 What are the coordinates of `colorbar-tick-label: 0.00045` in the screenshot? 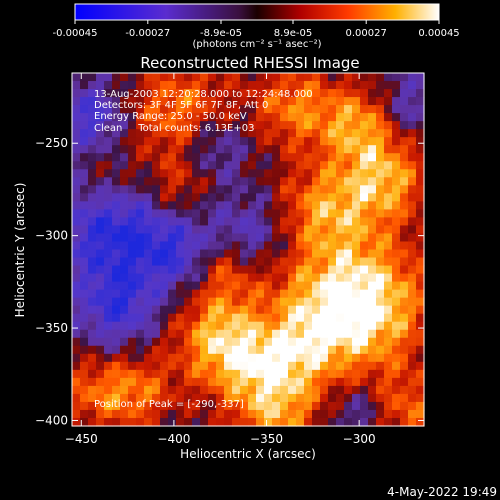 It's located at (438, 33).